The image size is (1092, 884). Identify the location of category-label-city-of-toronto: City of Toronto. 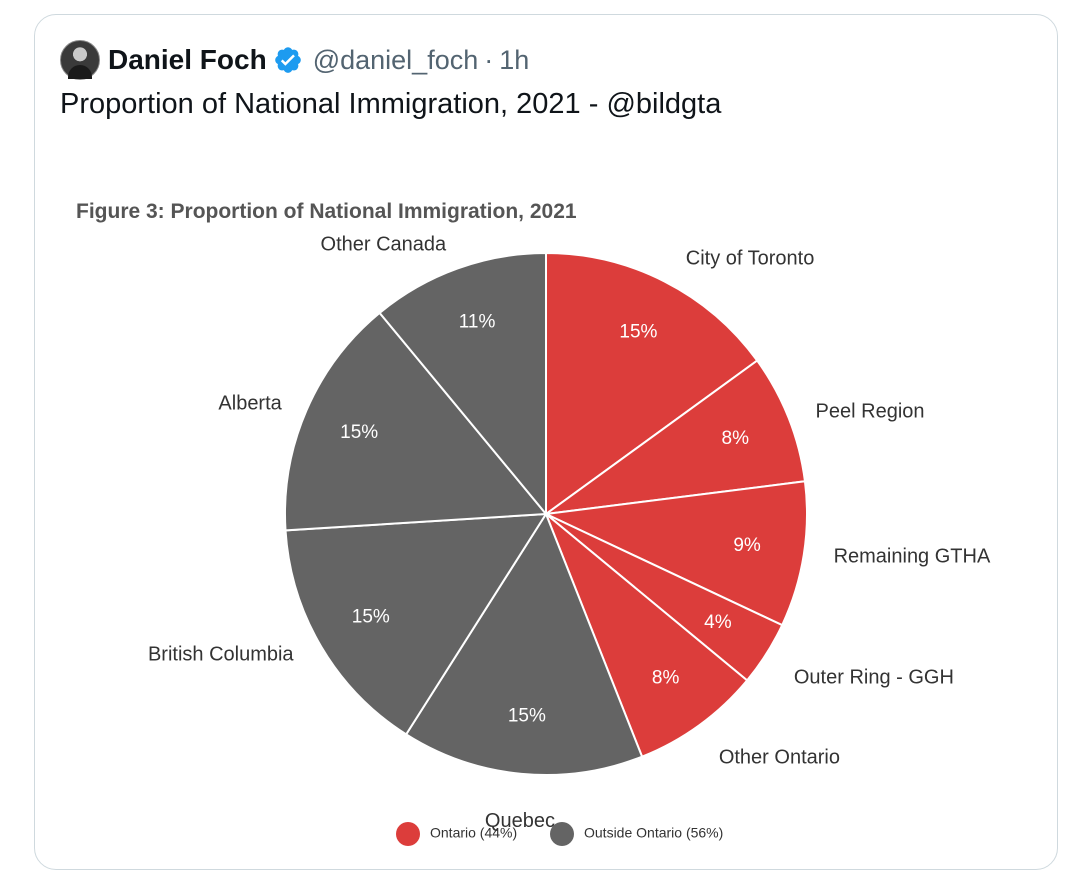
(750, 258).